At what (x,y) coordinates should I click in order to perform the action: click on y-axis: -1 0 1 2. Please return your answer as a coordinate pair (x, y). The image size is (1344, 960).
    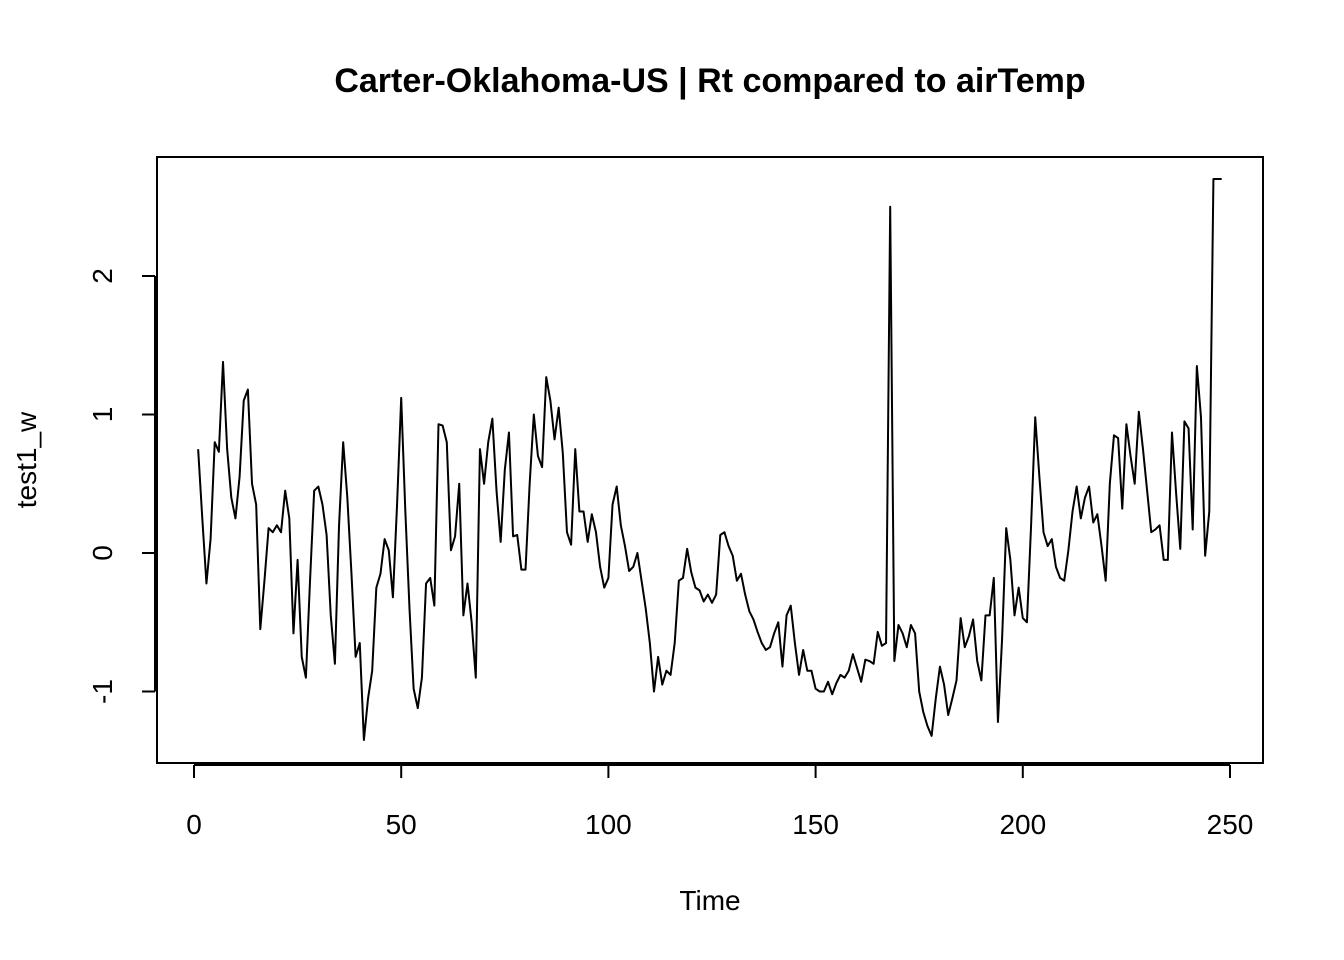
    Looking at the image, I should click on (121, 486).